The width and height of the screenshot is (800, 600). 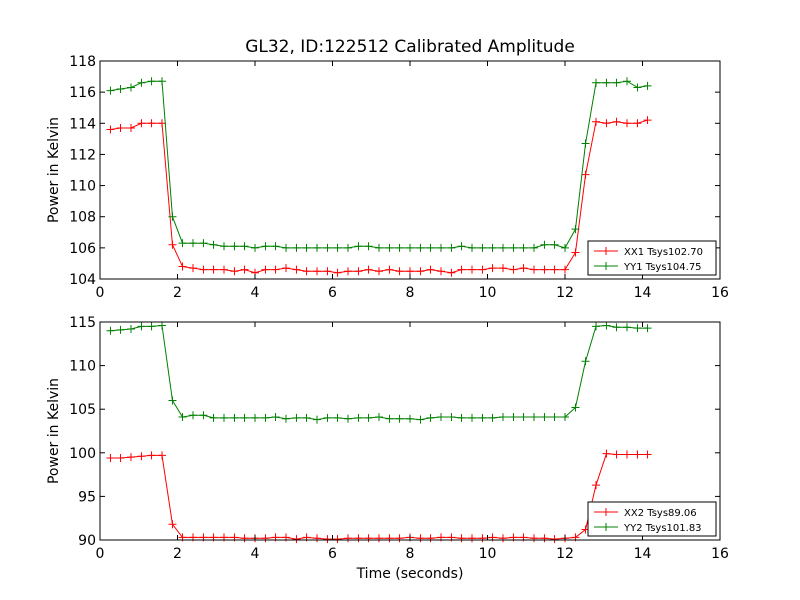 I want to click on bottom-y-tick-label: 100, so click(x=82, y=454).